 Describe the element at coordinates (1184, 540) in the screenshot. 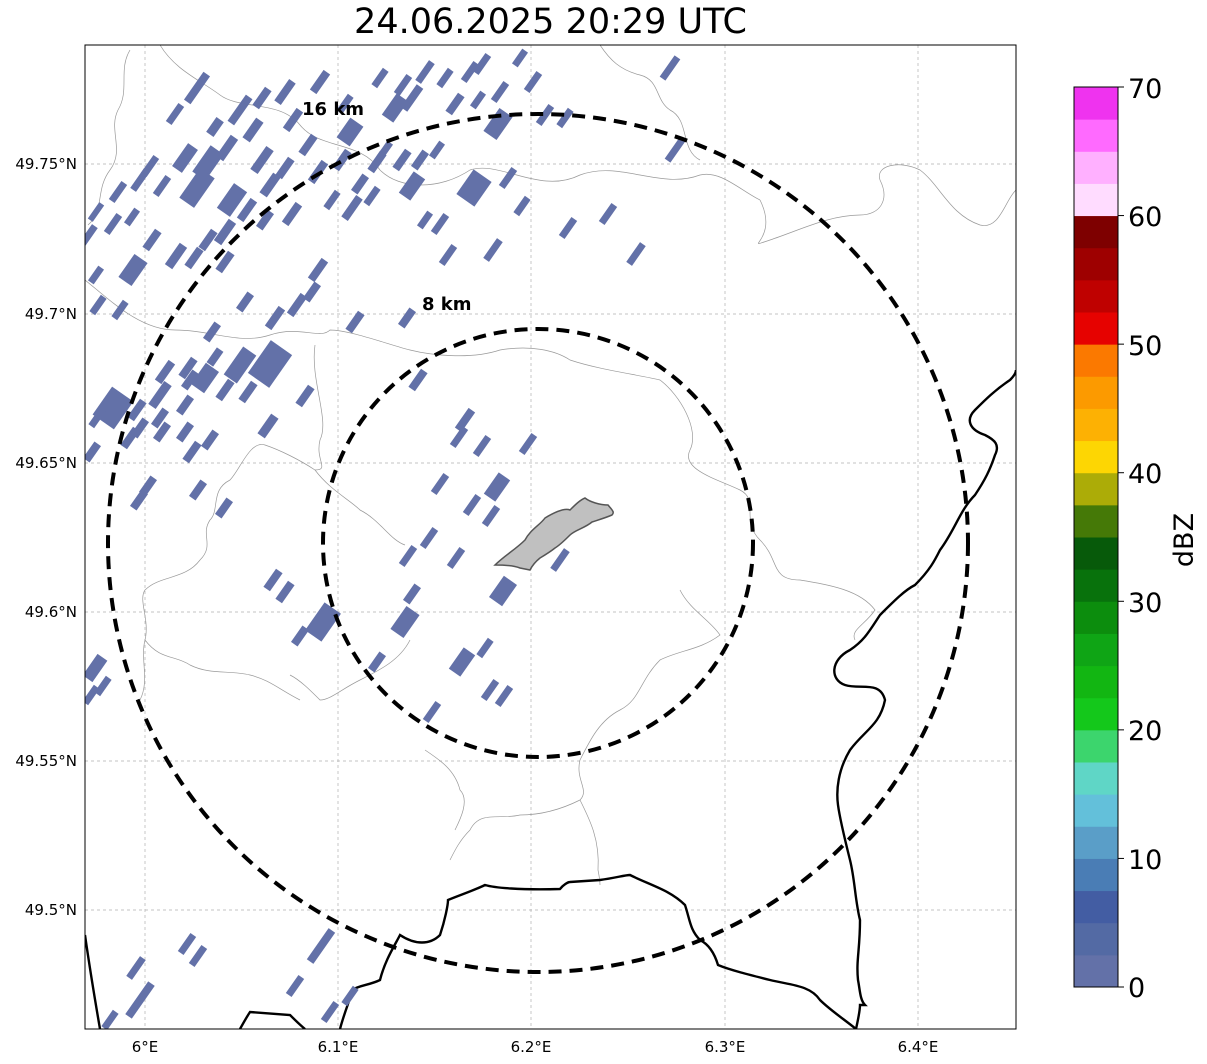

I see `colorbar-label: dBZ` at that location.